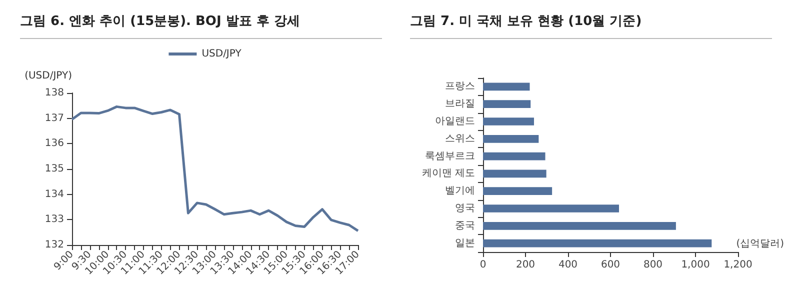 This screenshot has width=800, height=293. What do you see at coordinates (54, 93) in the screenshot?
I see `y-tick-label: 138` at bounding box center [54, 93].